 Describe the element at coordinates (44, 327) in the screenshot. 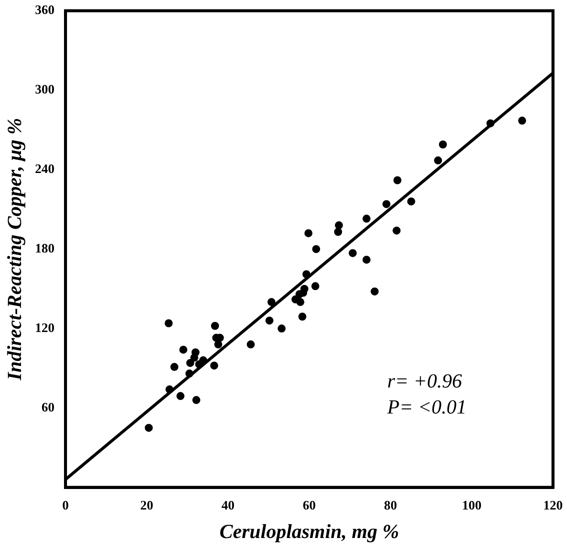

I see `y-tick-label: 120` at that location.